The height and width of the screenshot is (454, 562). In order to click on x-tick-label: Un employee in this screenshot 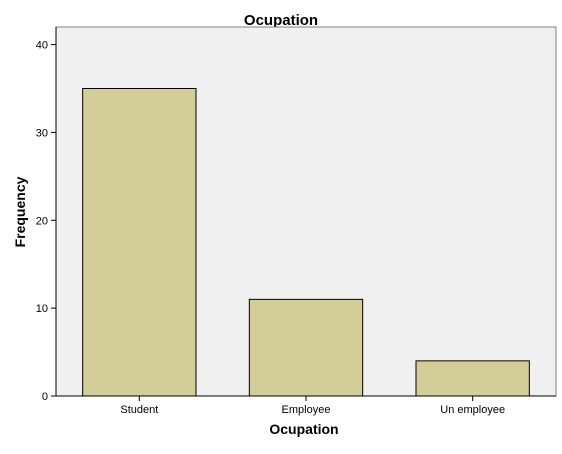, I will do `click(472, 410)`.